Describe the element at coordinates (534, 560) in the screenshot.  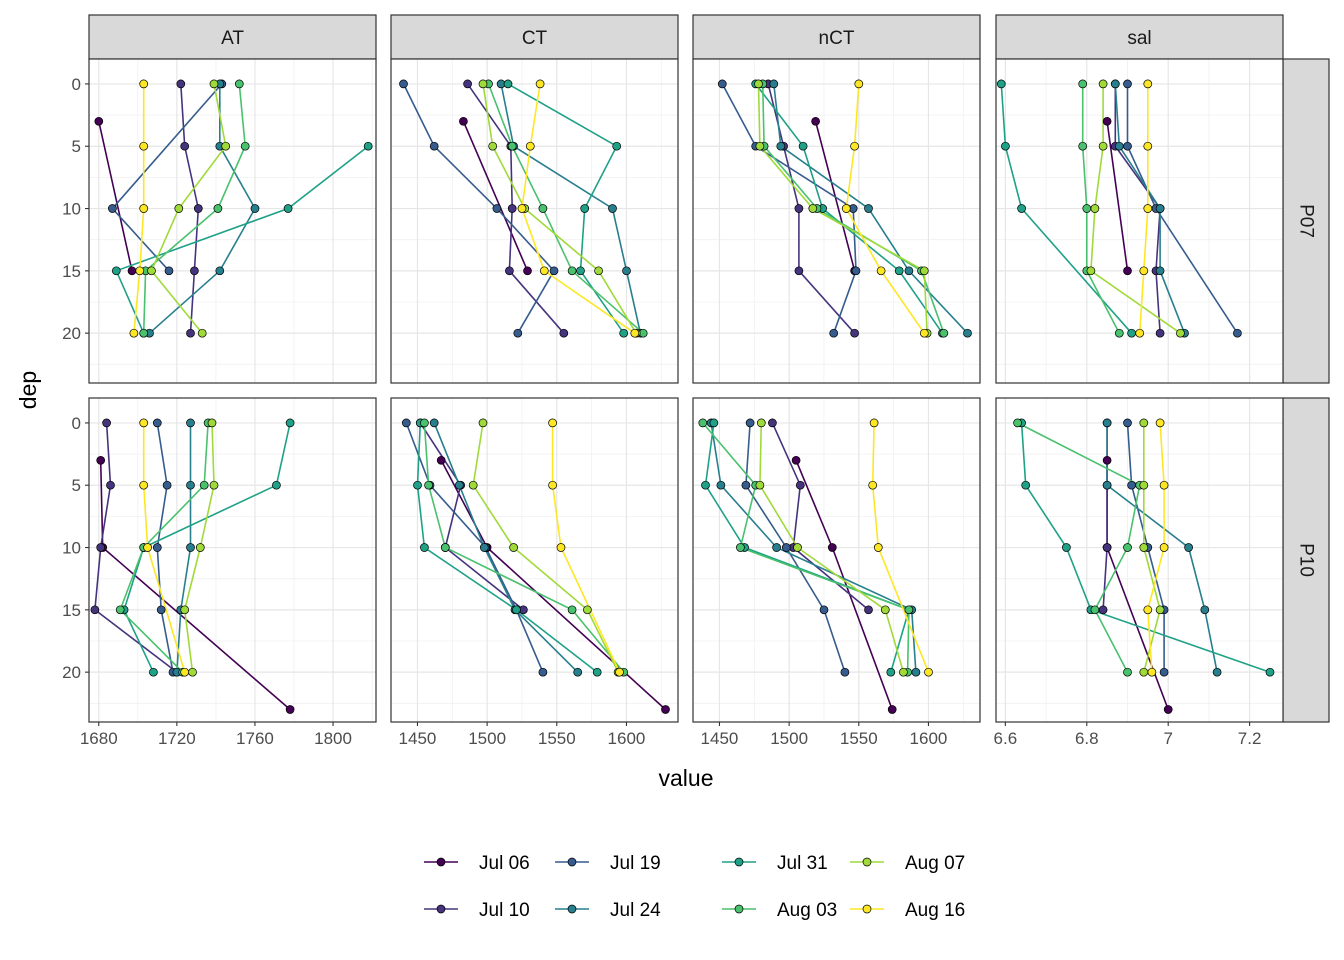
I see `panel-background` at that location.